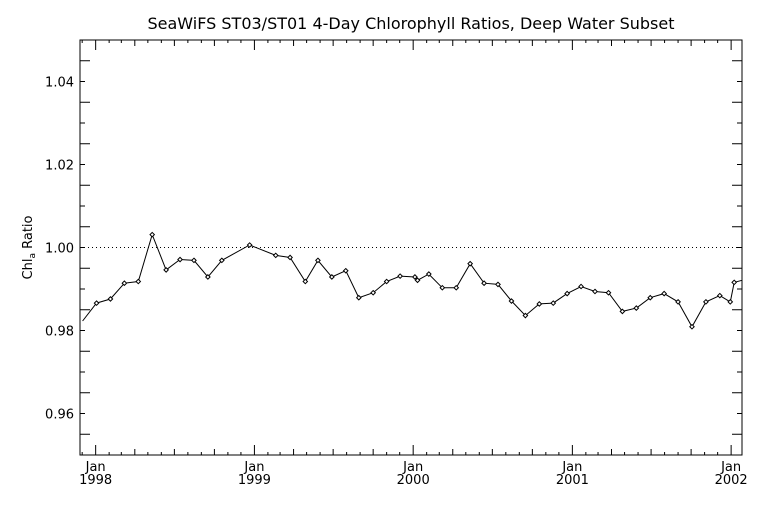 This screenshot has height=512, width=768. I want to click on x-tick-label-year: 2001, so click(572, 480).